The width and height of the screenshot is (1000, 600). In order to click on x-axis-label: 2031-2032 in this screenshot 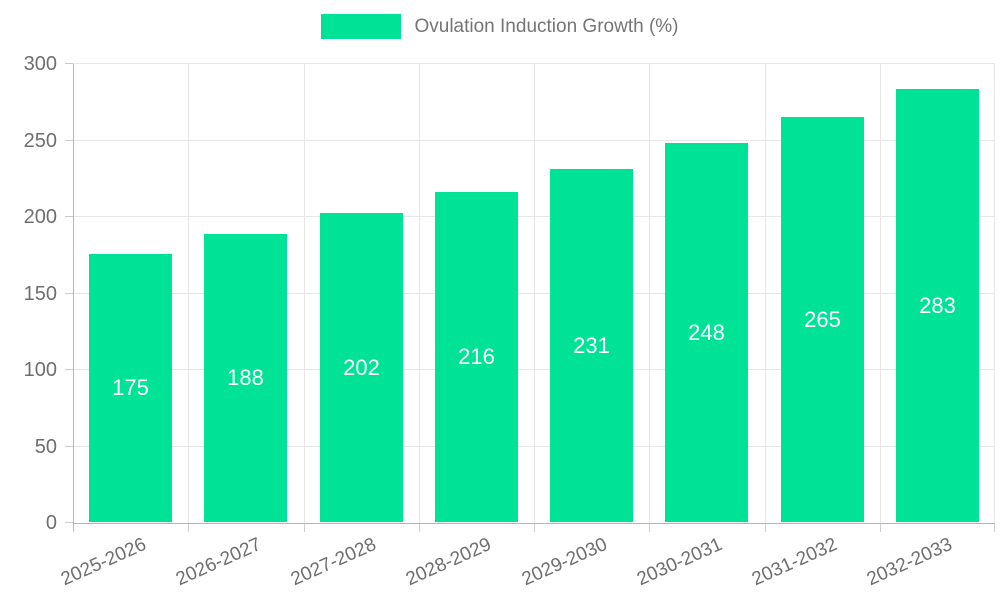, I will do `click(794, 562)`.